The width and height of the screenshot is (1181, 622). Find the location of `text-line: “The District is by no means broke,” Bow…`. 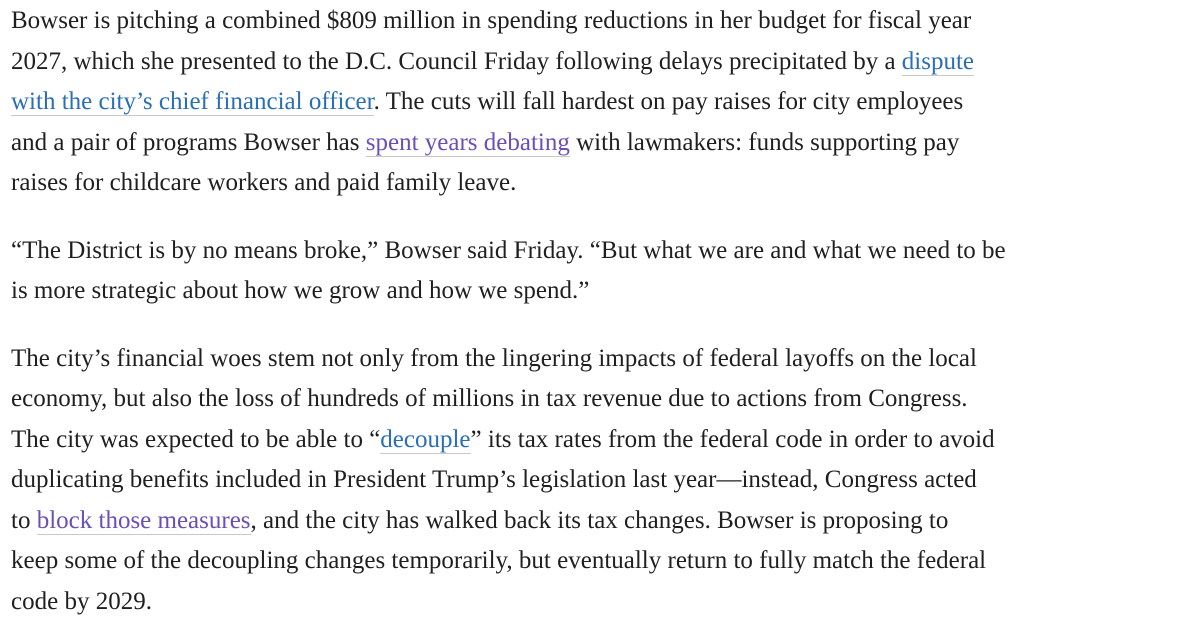

text-line: “The District is by no means broke,” Bow… is located at coordinates (592, 251).